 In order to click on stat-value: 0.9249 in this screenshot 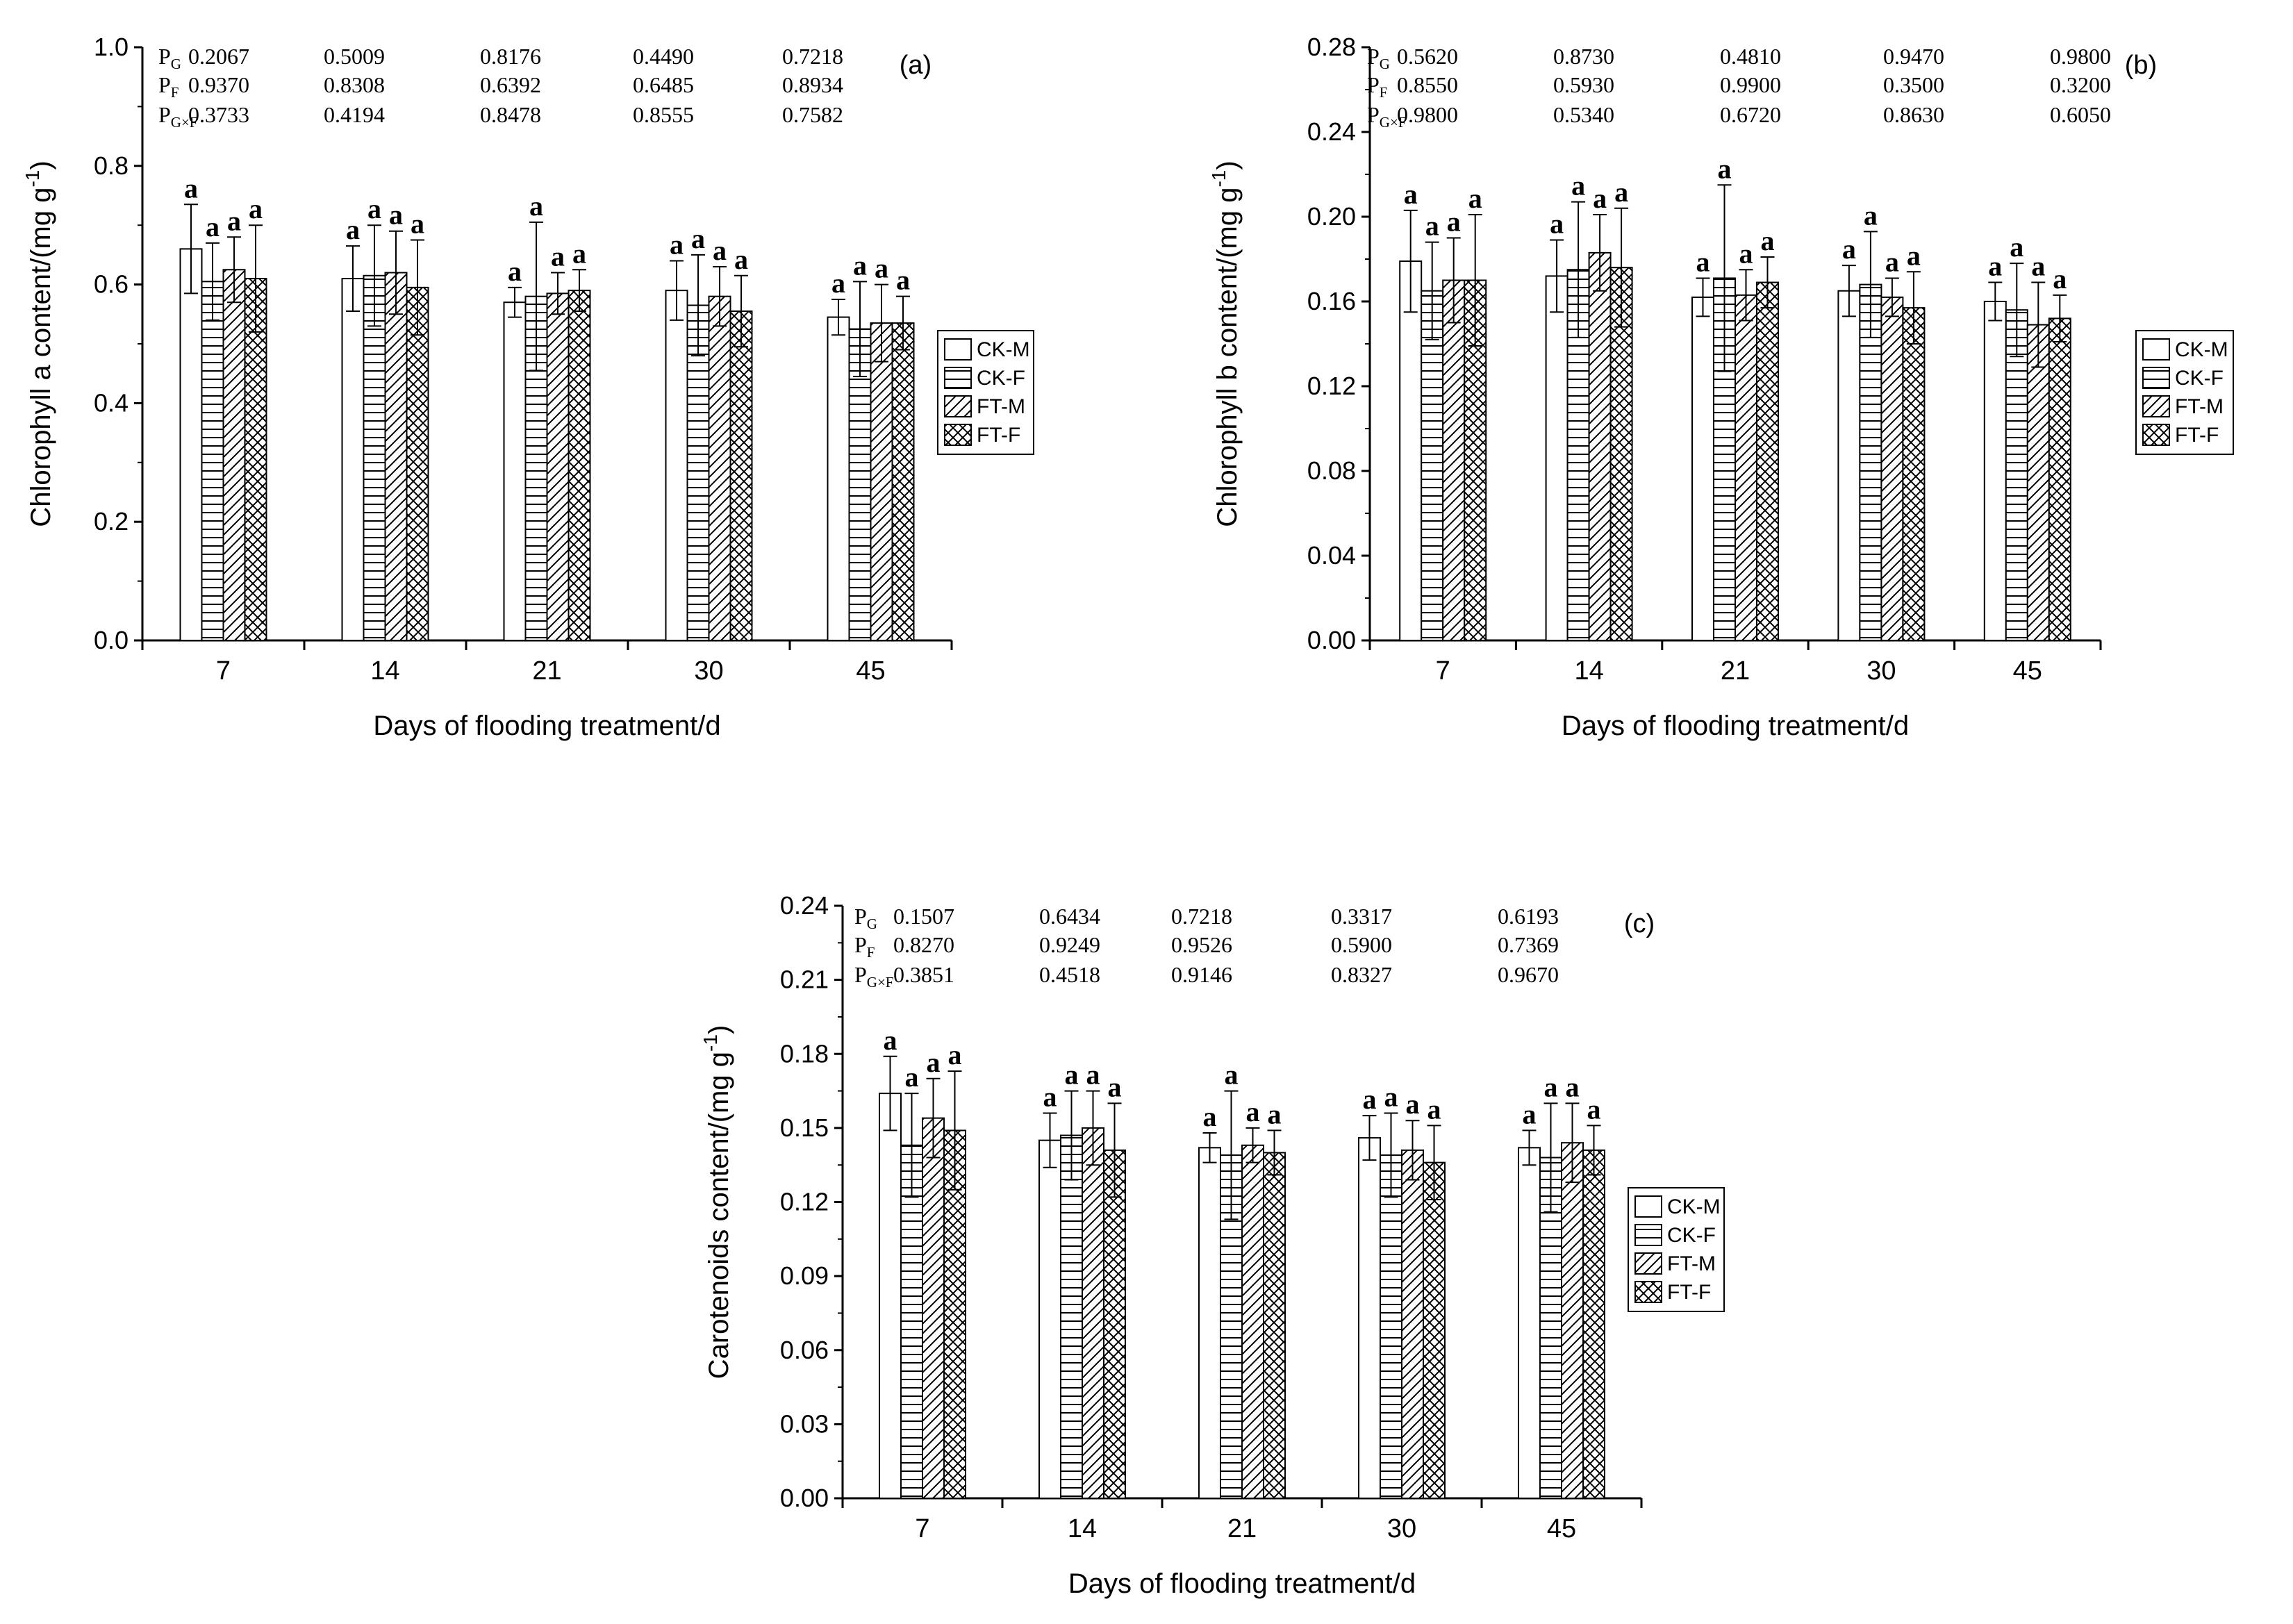, I will do `click(1069, 945)`.